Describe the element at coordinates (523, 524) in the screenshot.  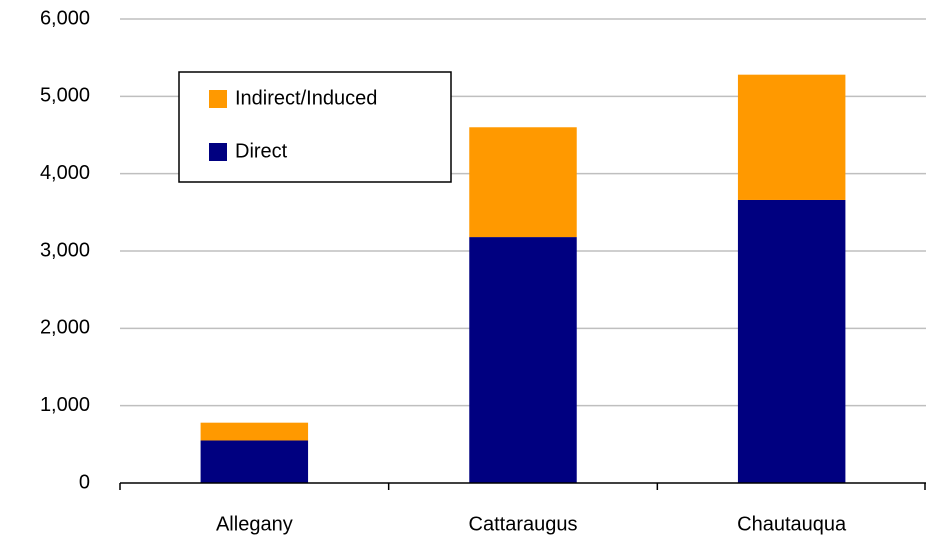
I see `x-tick-label: Cattaraugus` at that location.